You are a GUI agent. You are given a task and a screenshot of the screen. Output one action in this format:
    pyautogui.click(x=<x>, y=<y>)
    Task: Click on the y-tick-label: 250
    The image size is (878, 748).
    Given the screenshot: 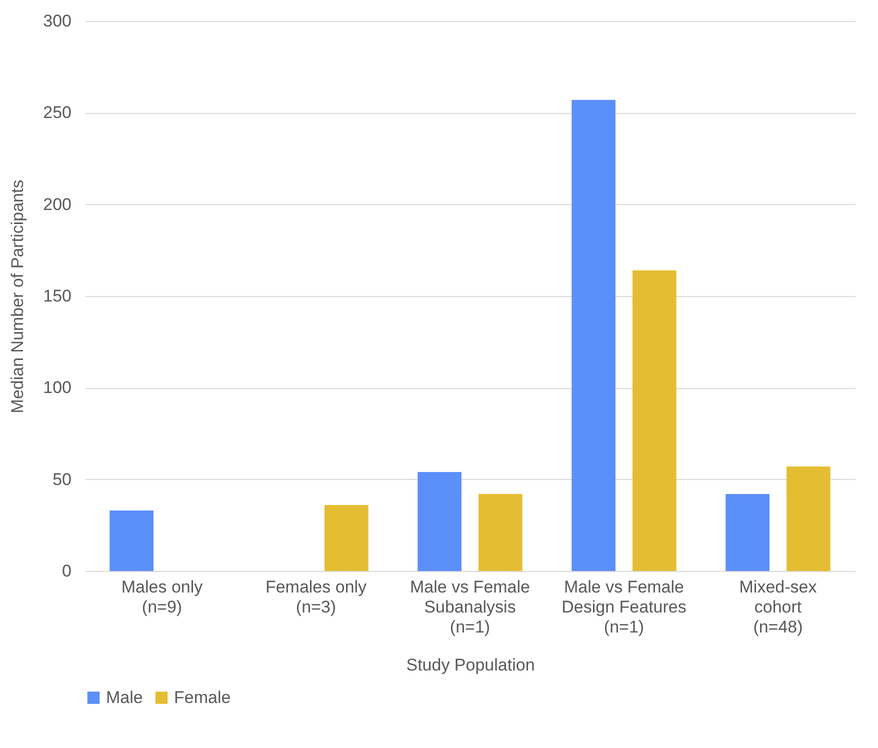 What is the action you would take?
    pyautogui.click(x=57, y=112)
    